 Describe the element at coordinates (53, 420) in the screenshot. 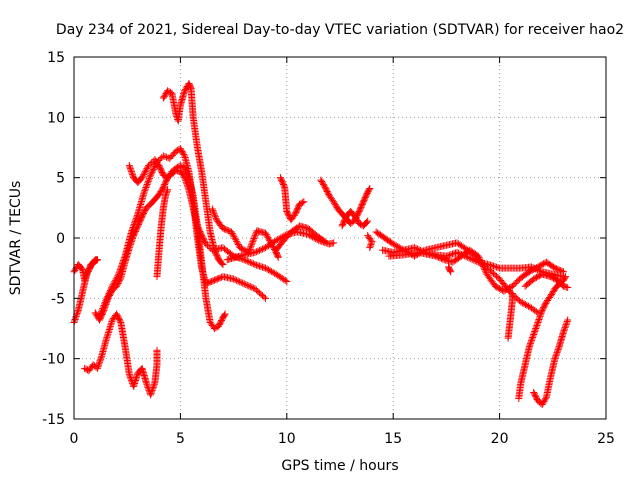

I see `y-tick-label: -15` at that location.